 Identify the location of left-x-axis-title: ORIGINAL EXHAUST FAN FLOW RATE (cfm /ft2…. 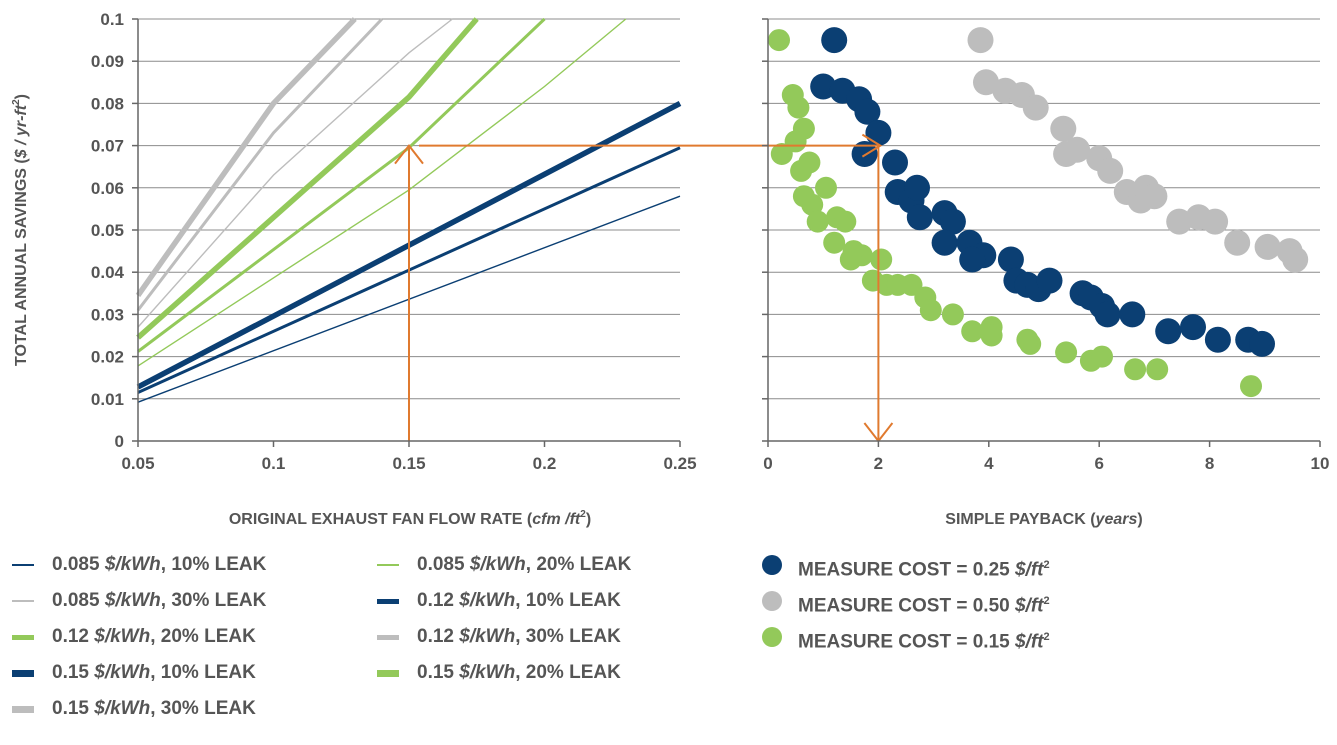
(410, 518).